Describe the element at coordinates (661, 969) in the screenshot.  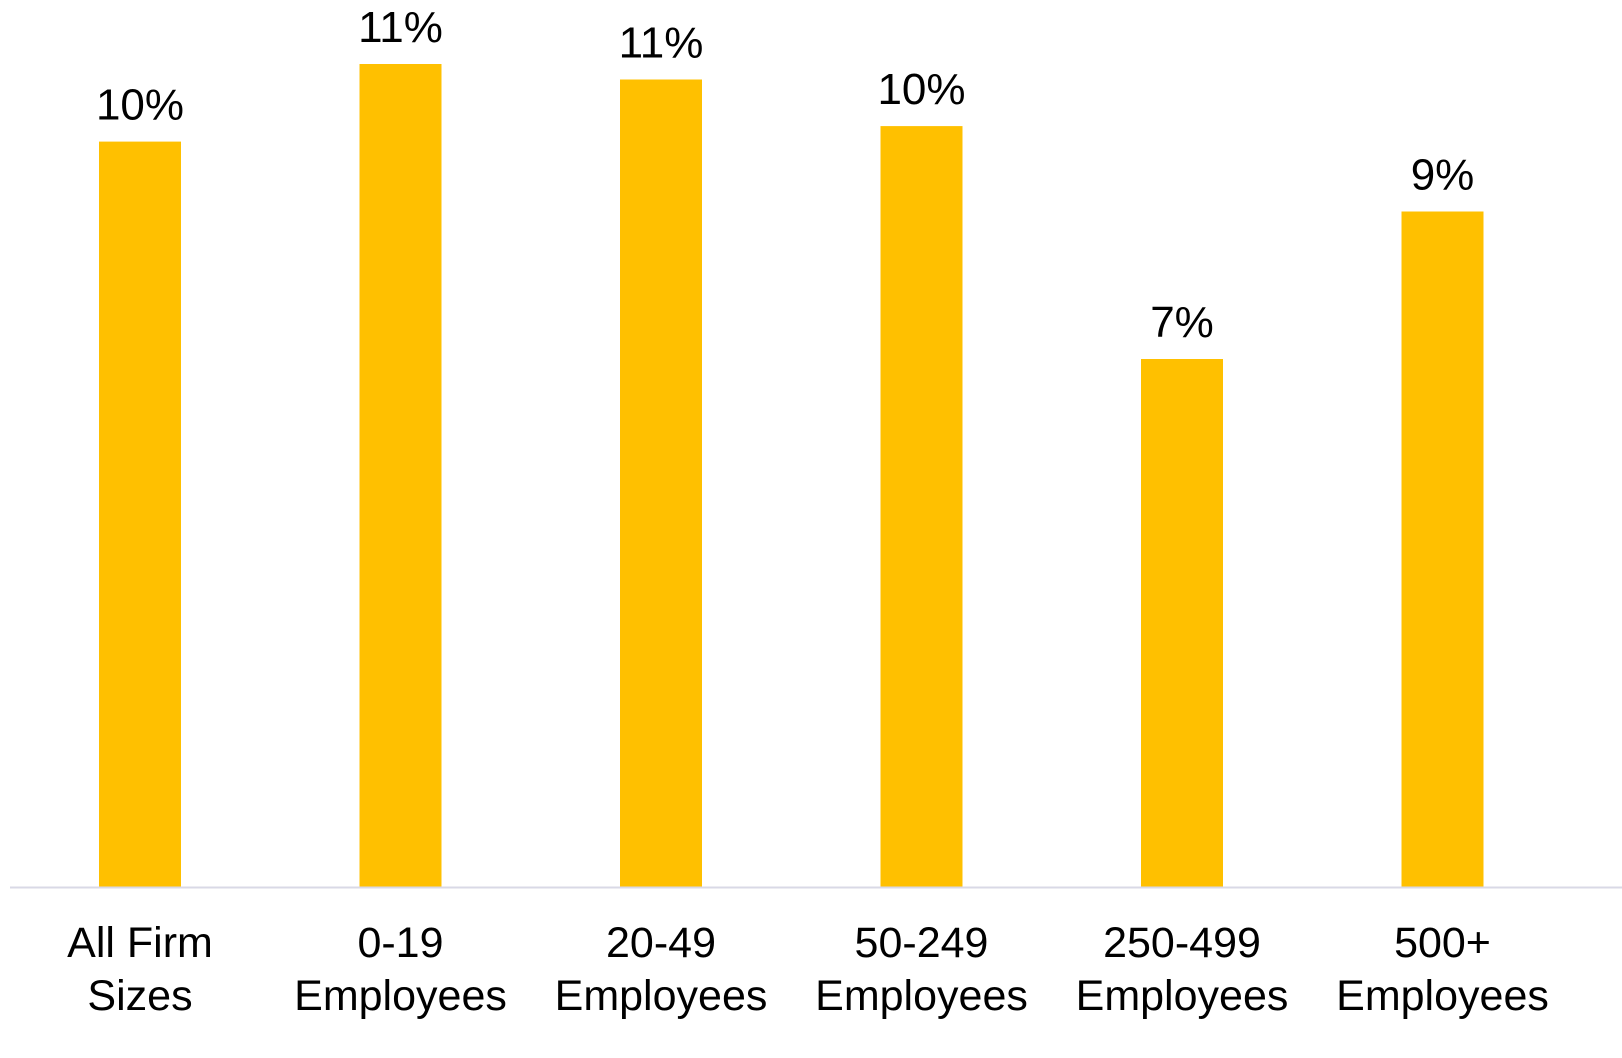
I see `x-axis-category-label: 20-49 Employees` at that location.